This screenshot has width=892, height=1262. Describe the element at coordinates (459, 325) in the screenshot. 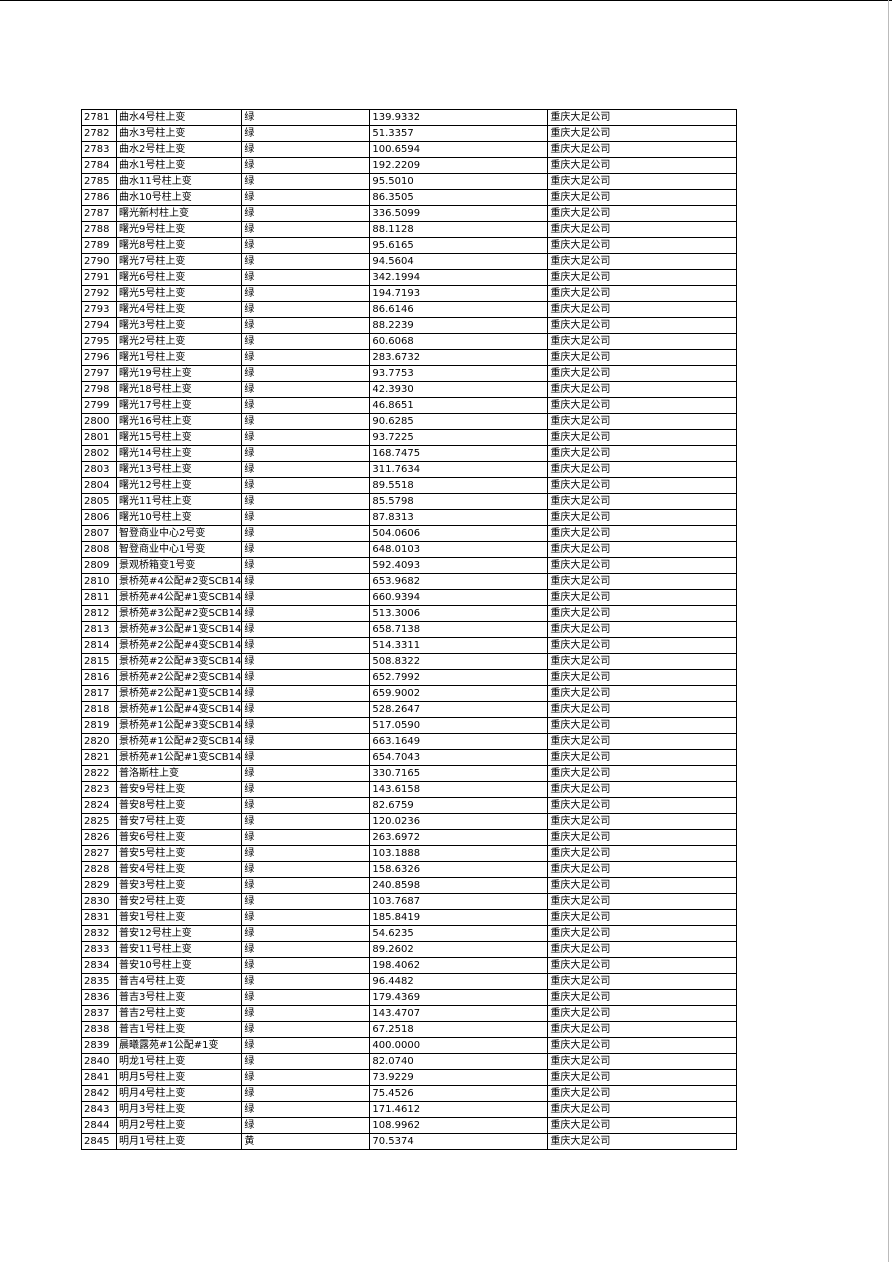

I see `value-cell: 88.2239` at that location.